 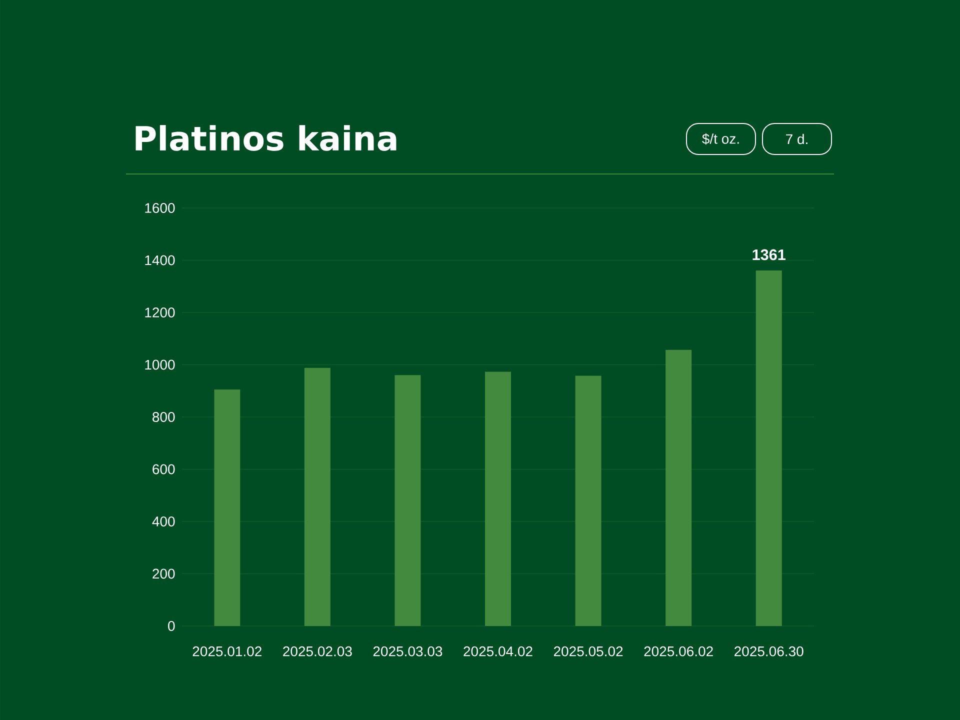 I want to click on x-tick-label: 2025.01.02, so click(x=227, y=651).